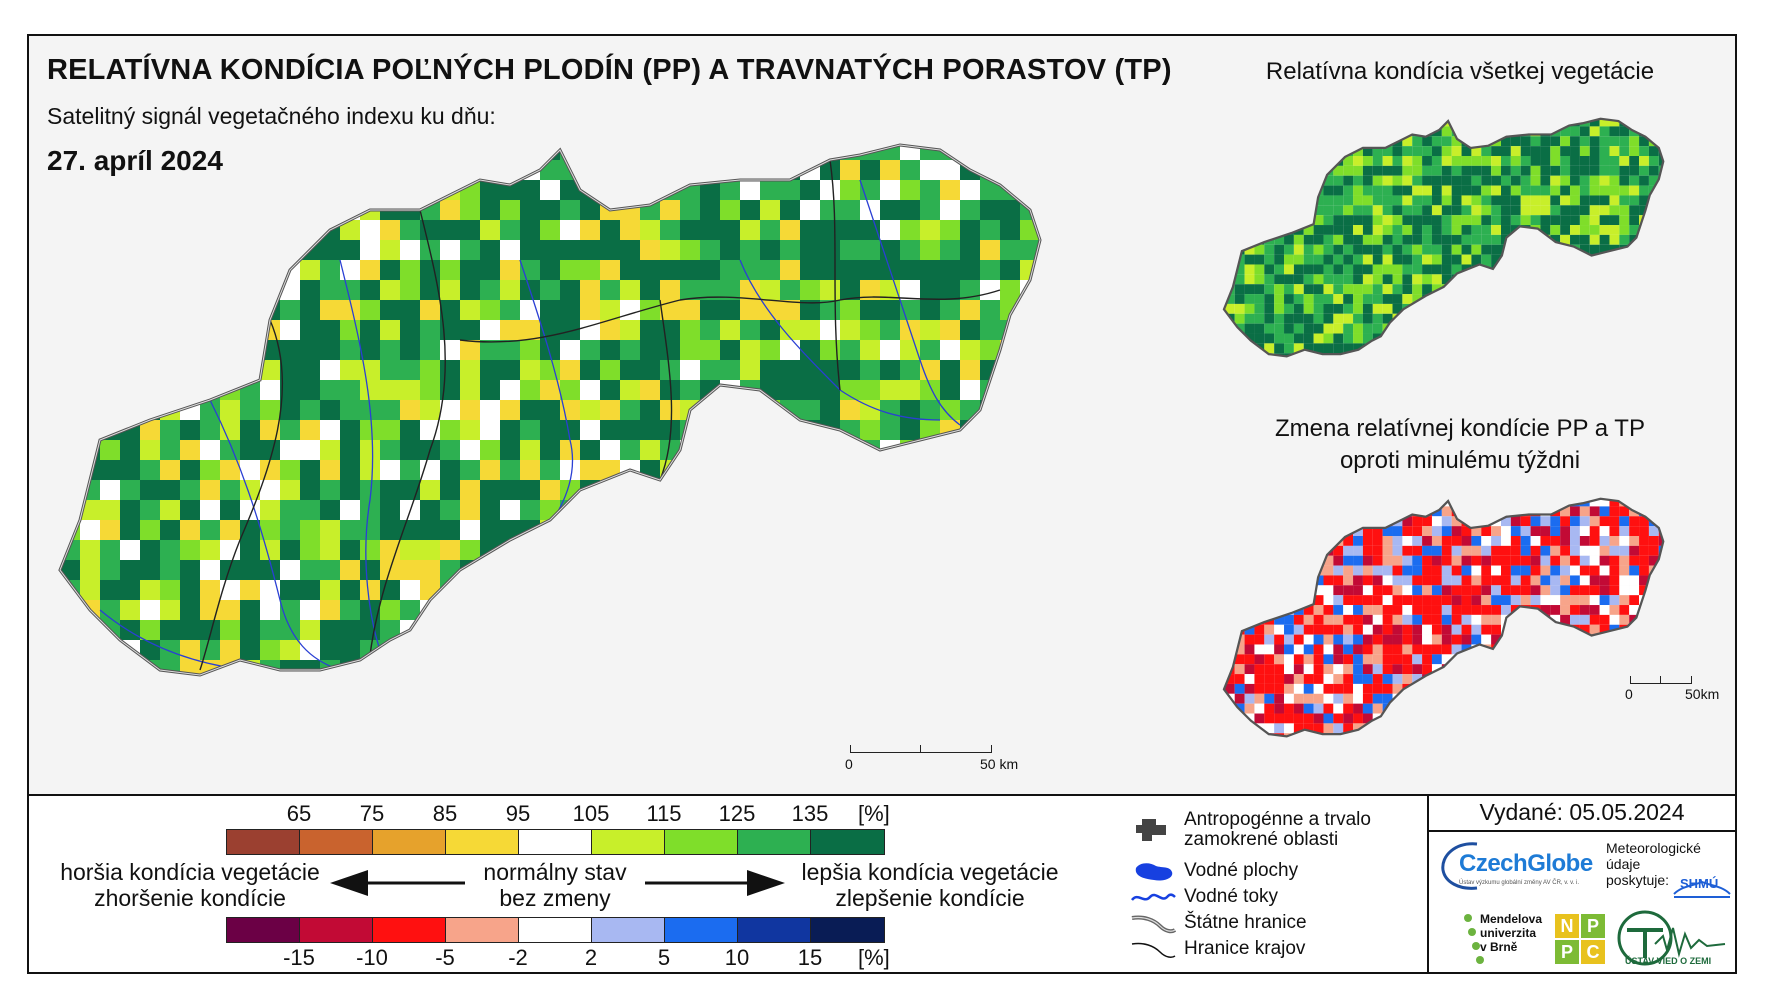  I want to click on tick-label: -5, so click(445, 957).